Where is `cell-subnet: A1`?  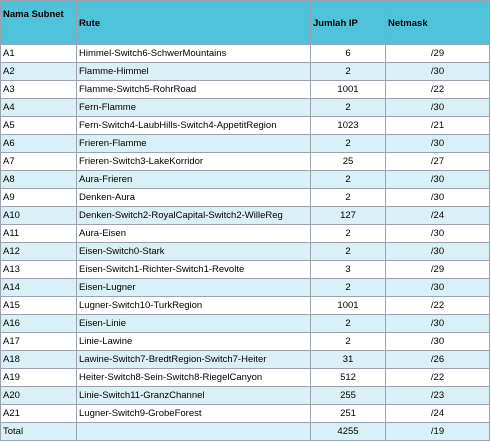
cell-subnet: A1 is located at coordinates (38, 53).